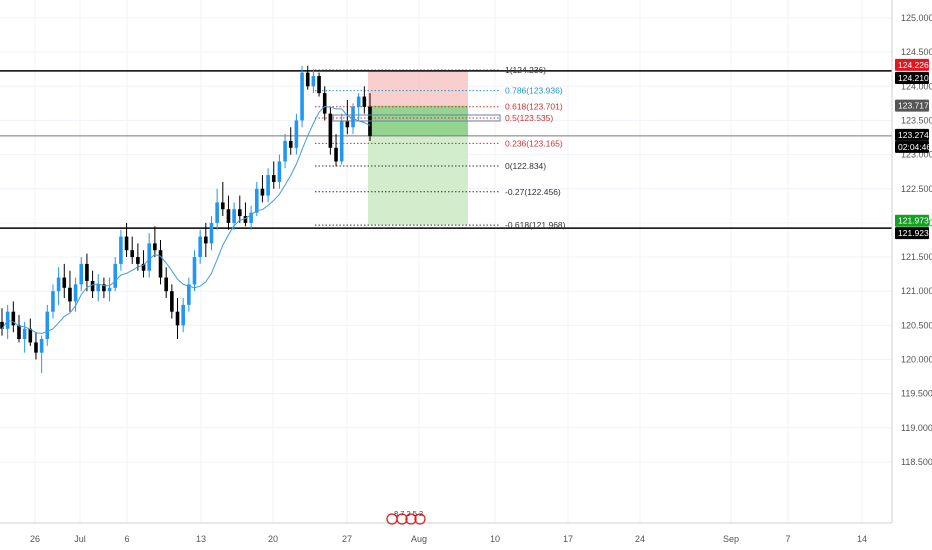 The width and height of the screenshot is (932, 550). Describe the element at coordinates (916, 428) in the screenshot. I see `y-tick-label: 119.000` at that location.